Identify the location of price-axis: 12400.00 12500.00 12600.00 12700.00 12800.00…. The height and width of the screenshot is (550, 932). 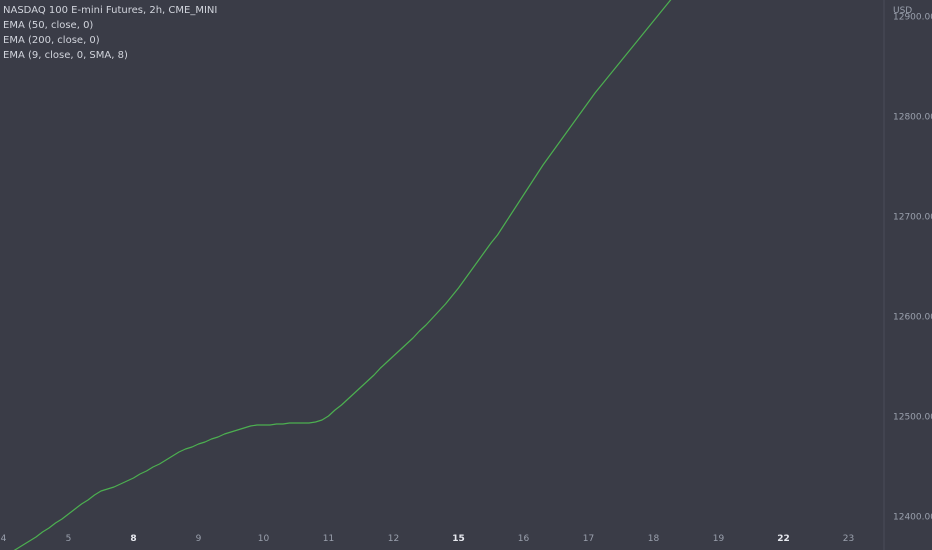
(912, 261).